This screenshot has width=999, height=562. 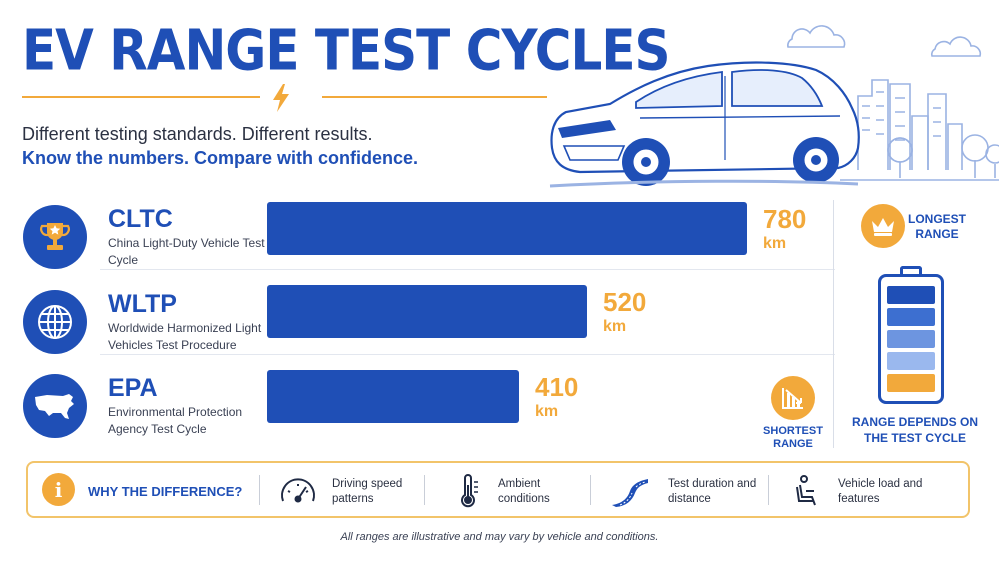 What do you see at coordinates (883, 226) in the screenshot?
I see `crown-icon` at bounding box center [883, 226].